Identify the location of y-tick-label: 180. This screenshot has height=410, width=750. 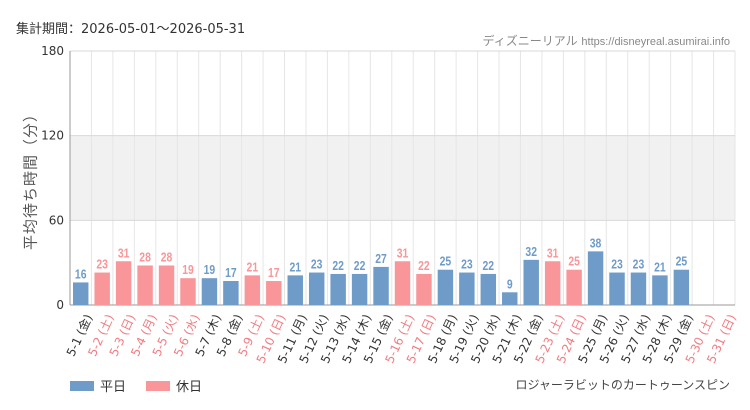
(52, 51).